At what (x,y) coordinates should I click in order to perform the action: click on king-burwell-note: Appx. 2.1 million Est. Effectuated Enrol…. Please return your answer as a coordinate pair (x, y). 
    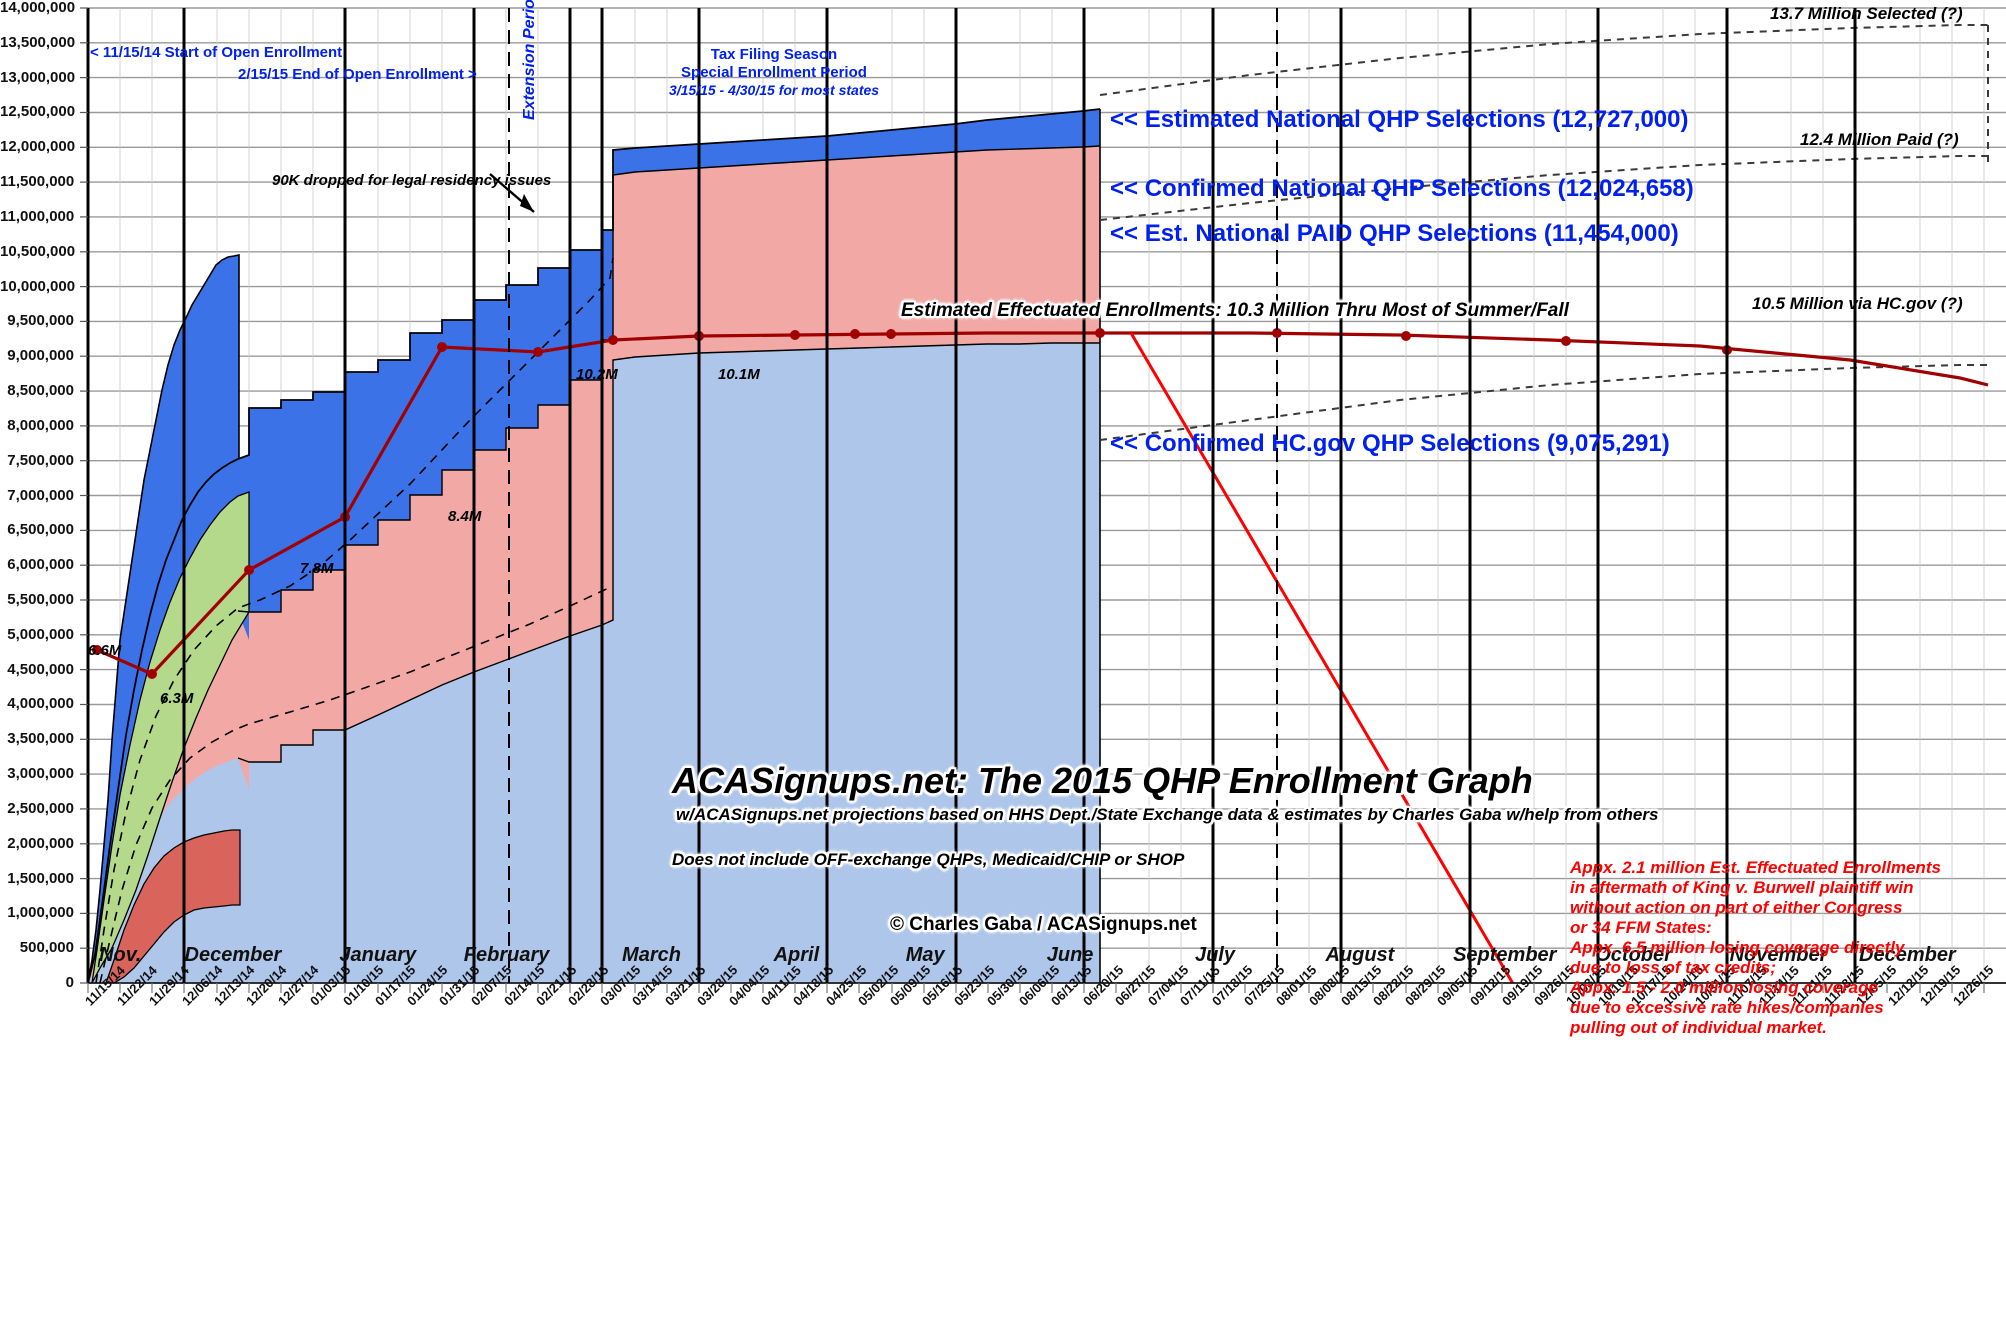
    Looking at the image, I should click on (1755, 948).